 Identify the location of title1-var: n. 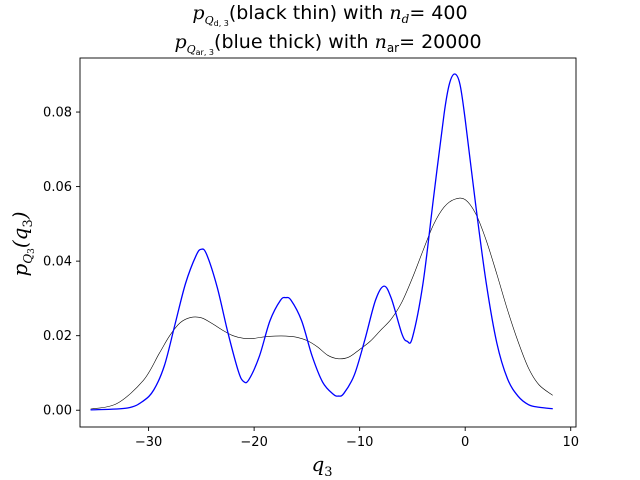
(392, 13).